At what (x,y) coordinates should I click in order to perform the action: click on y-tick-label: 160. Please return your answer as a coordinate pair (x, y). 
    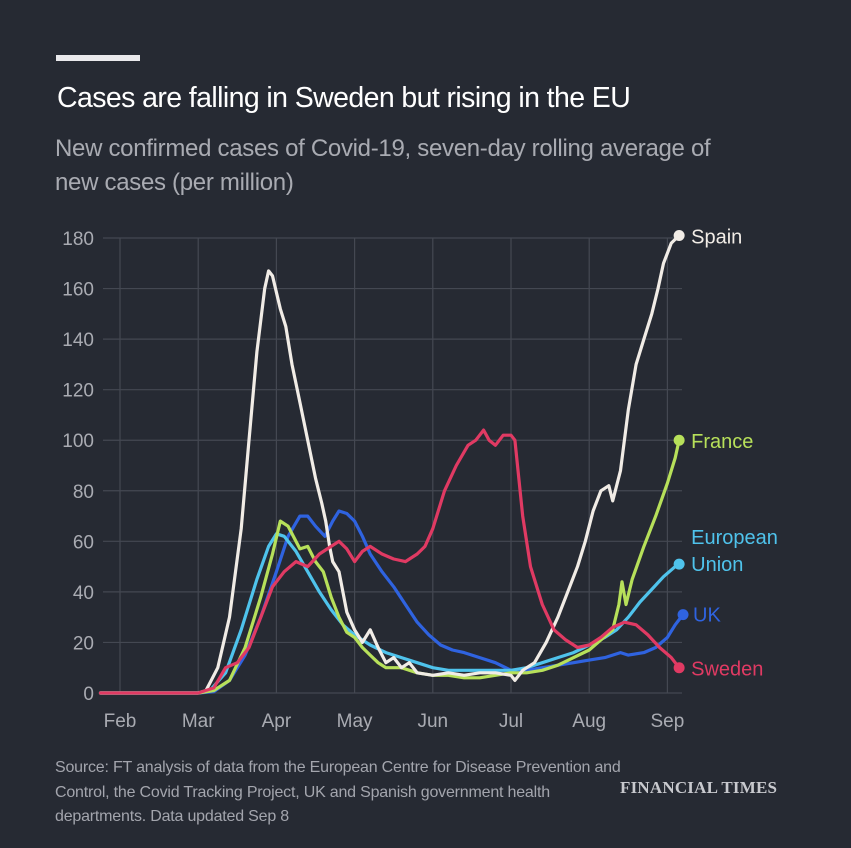
    Looking at the image, I should click on (78, 290).